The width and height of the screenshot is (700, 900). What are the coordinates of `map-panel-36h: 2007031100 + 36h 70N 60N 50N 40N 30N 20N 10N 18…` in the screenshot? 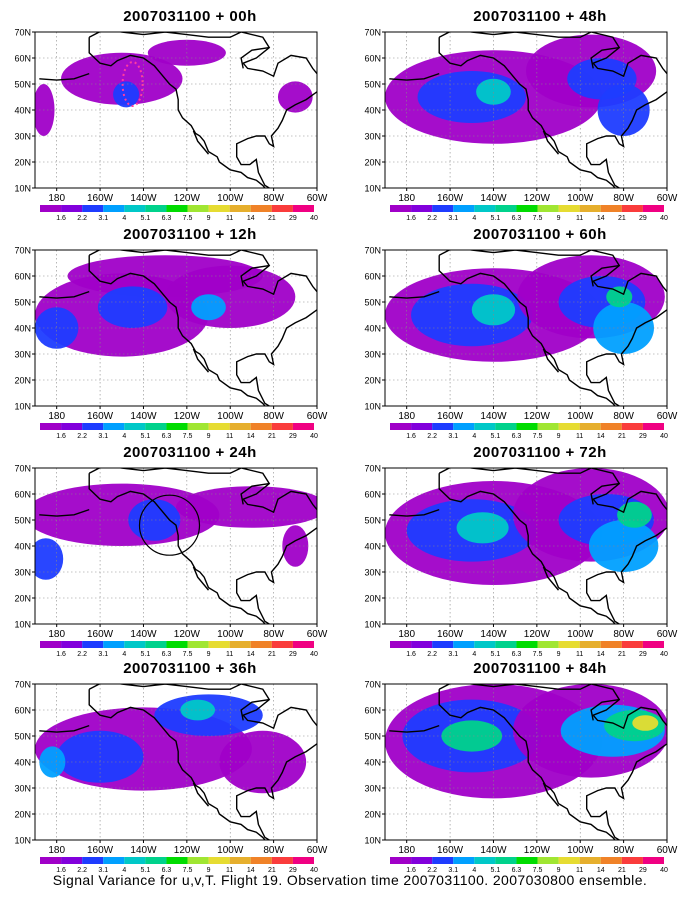 It's located at (170, 763).